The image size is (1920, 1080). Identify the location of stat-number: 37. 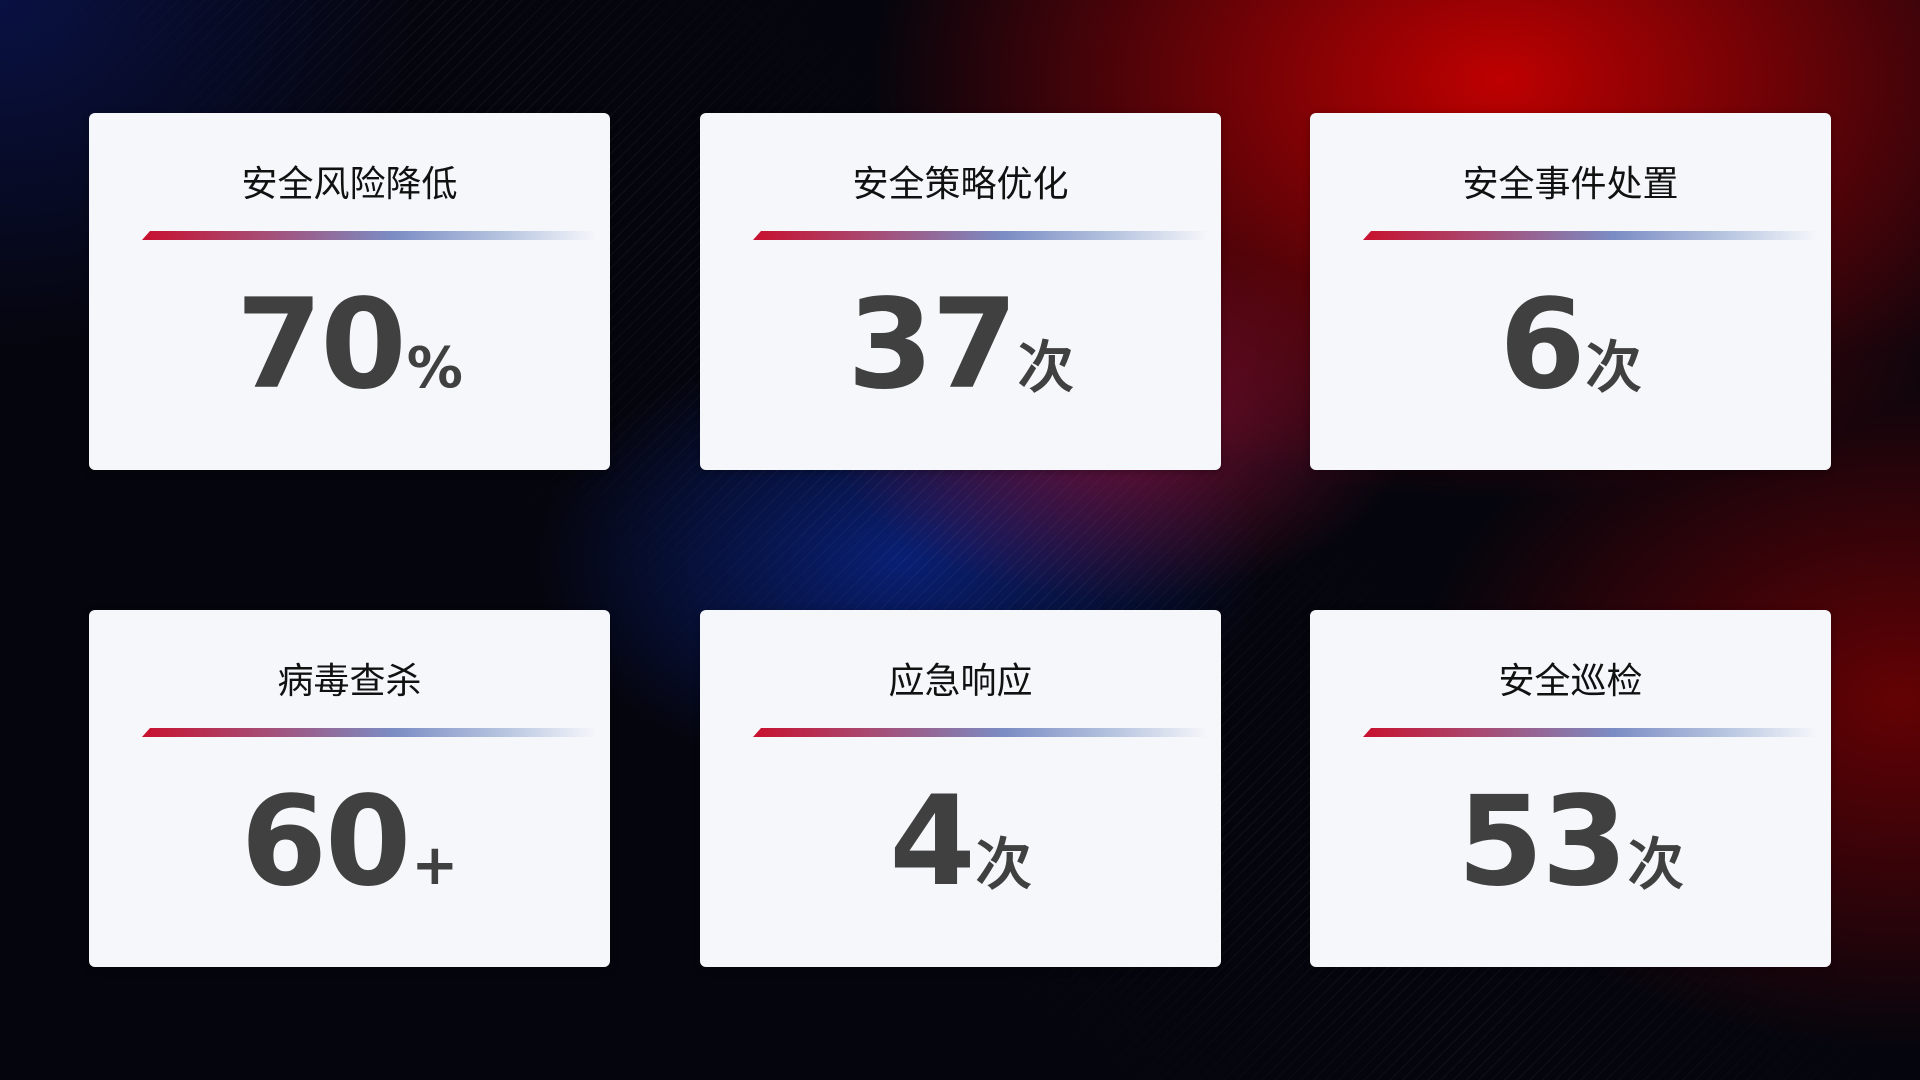
(932, 345).